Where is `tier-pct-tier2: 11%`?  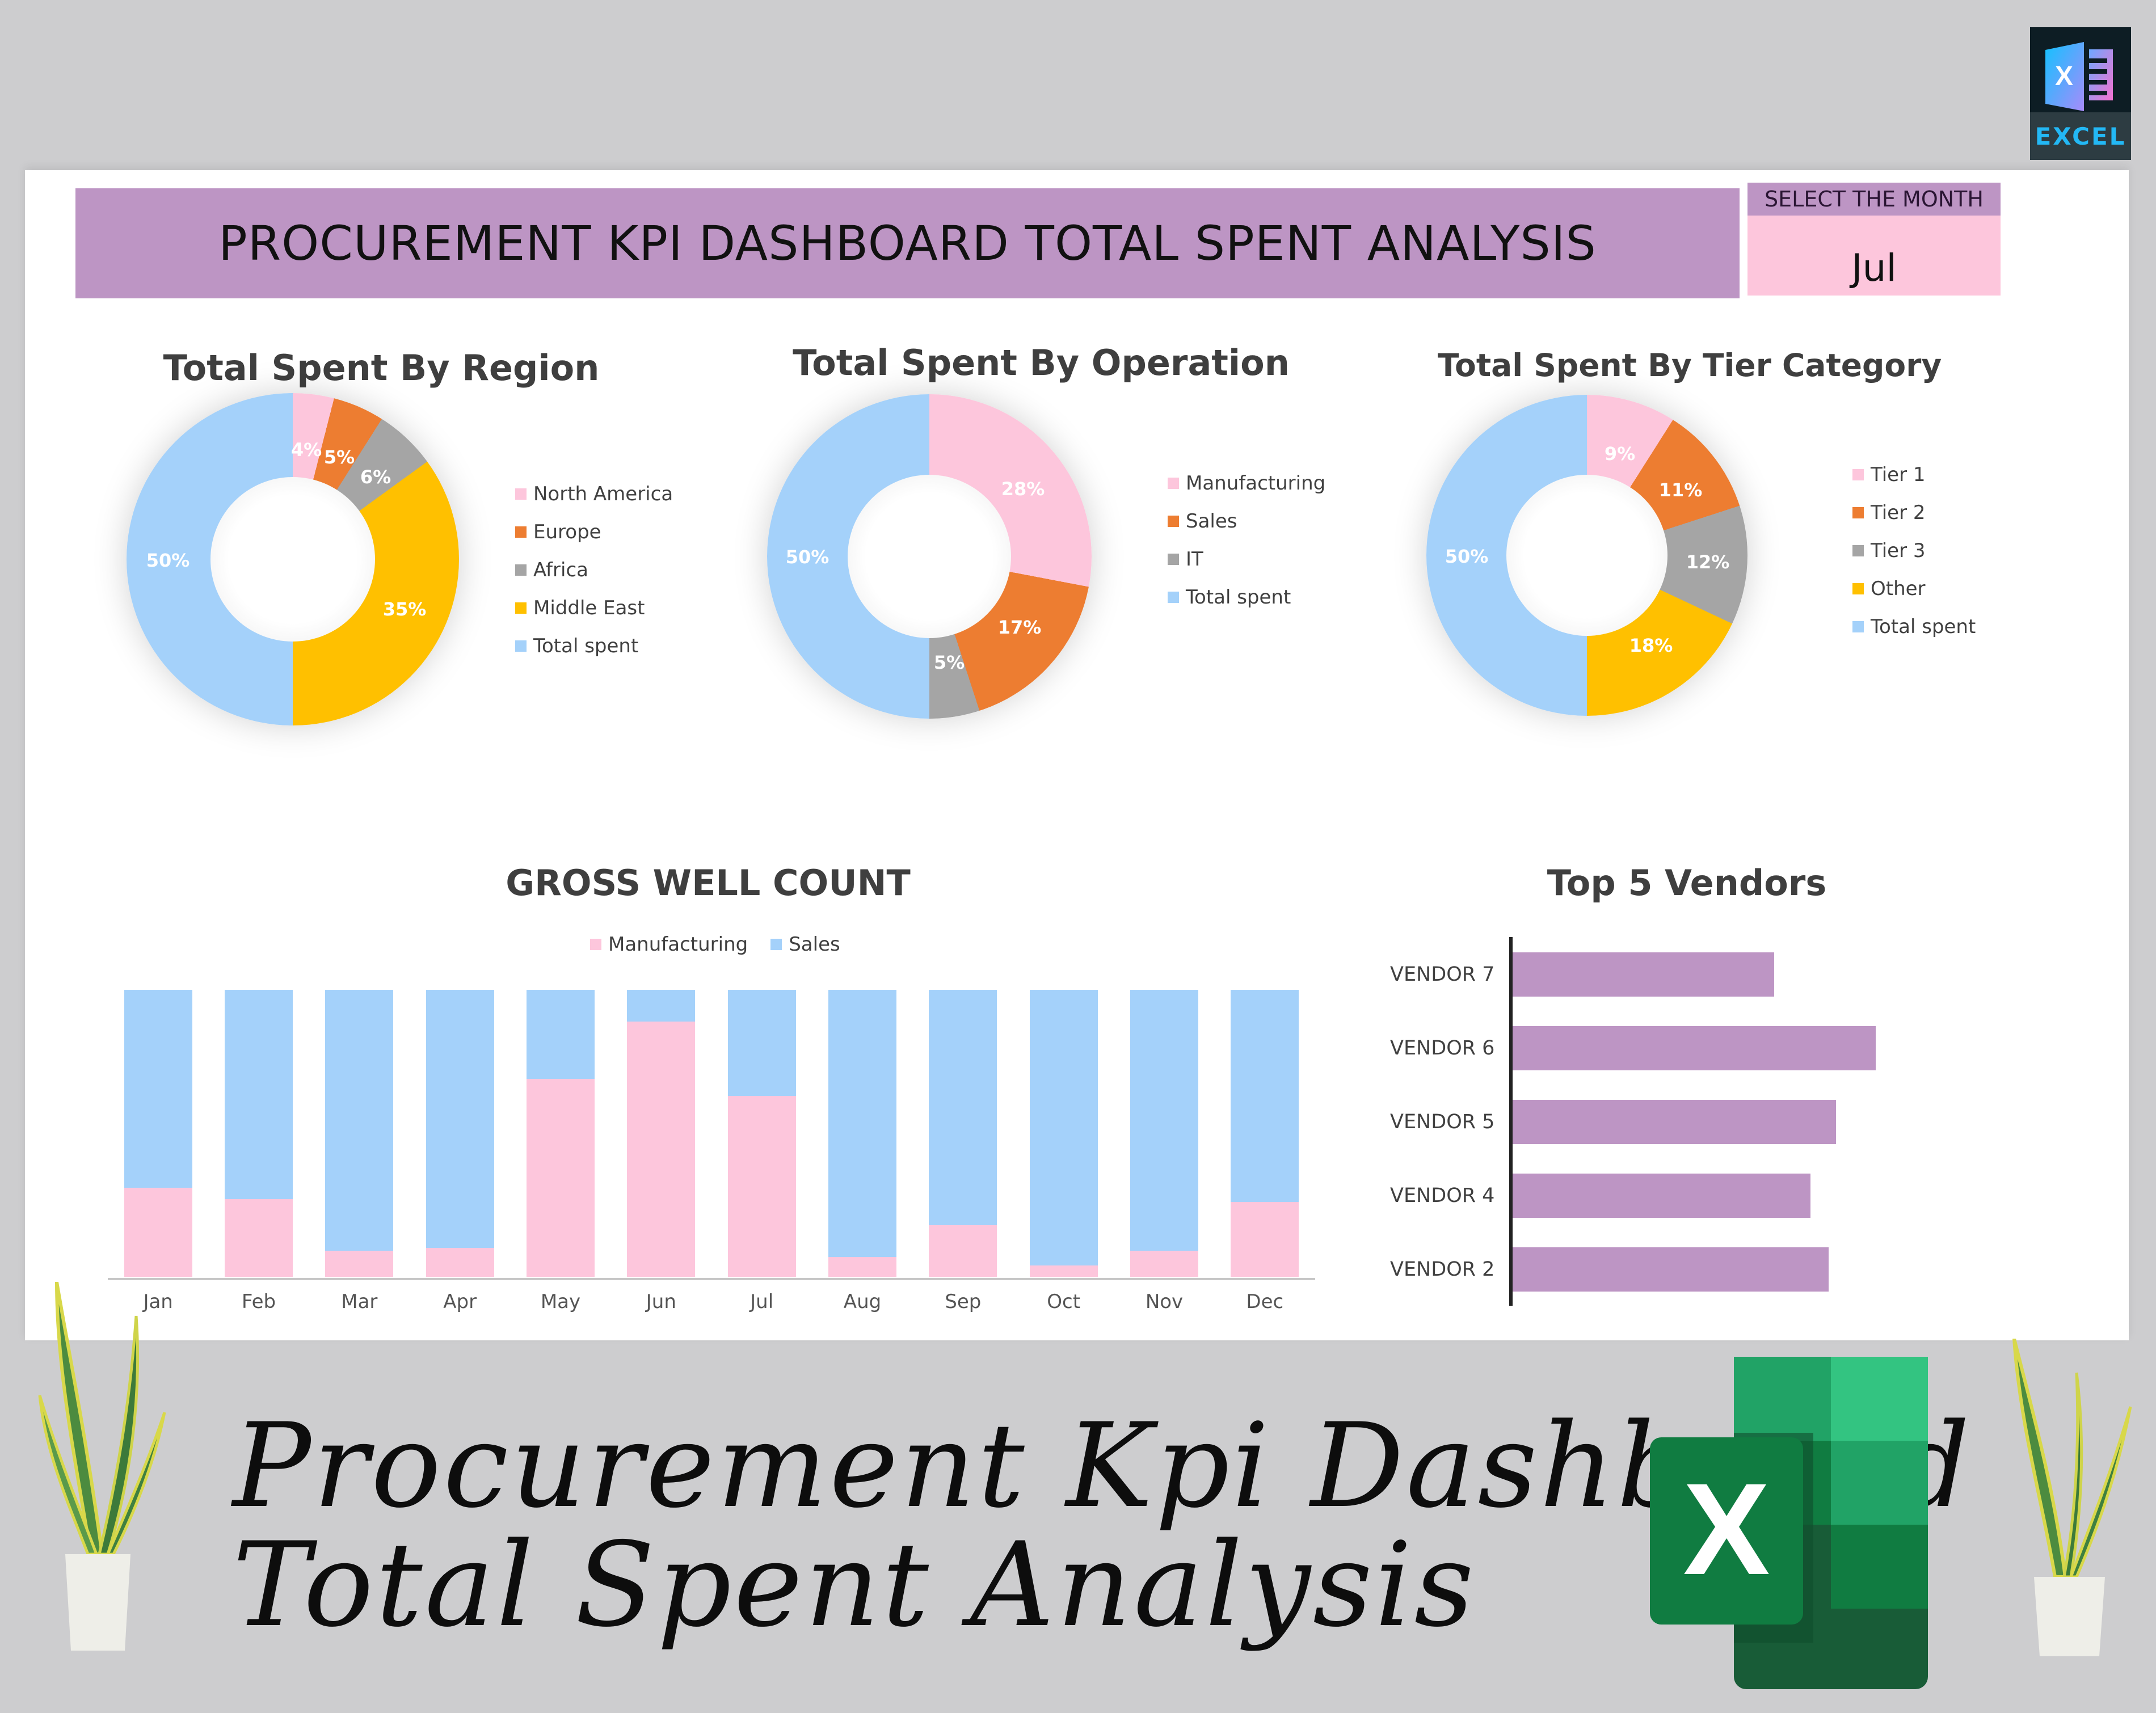 tier-pct-tier2: 11% is located at coordinates (1680, 490).